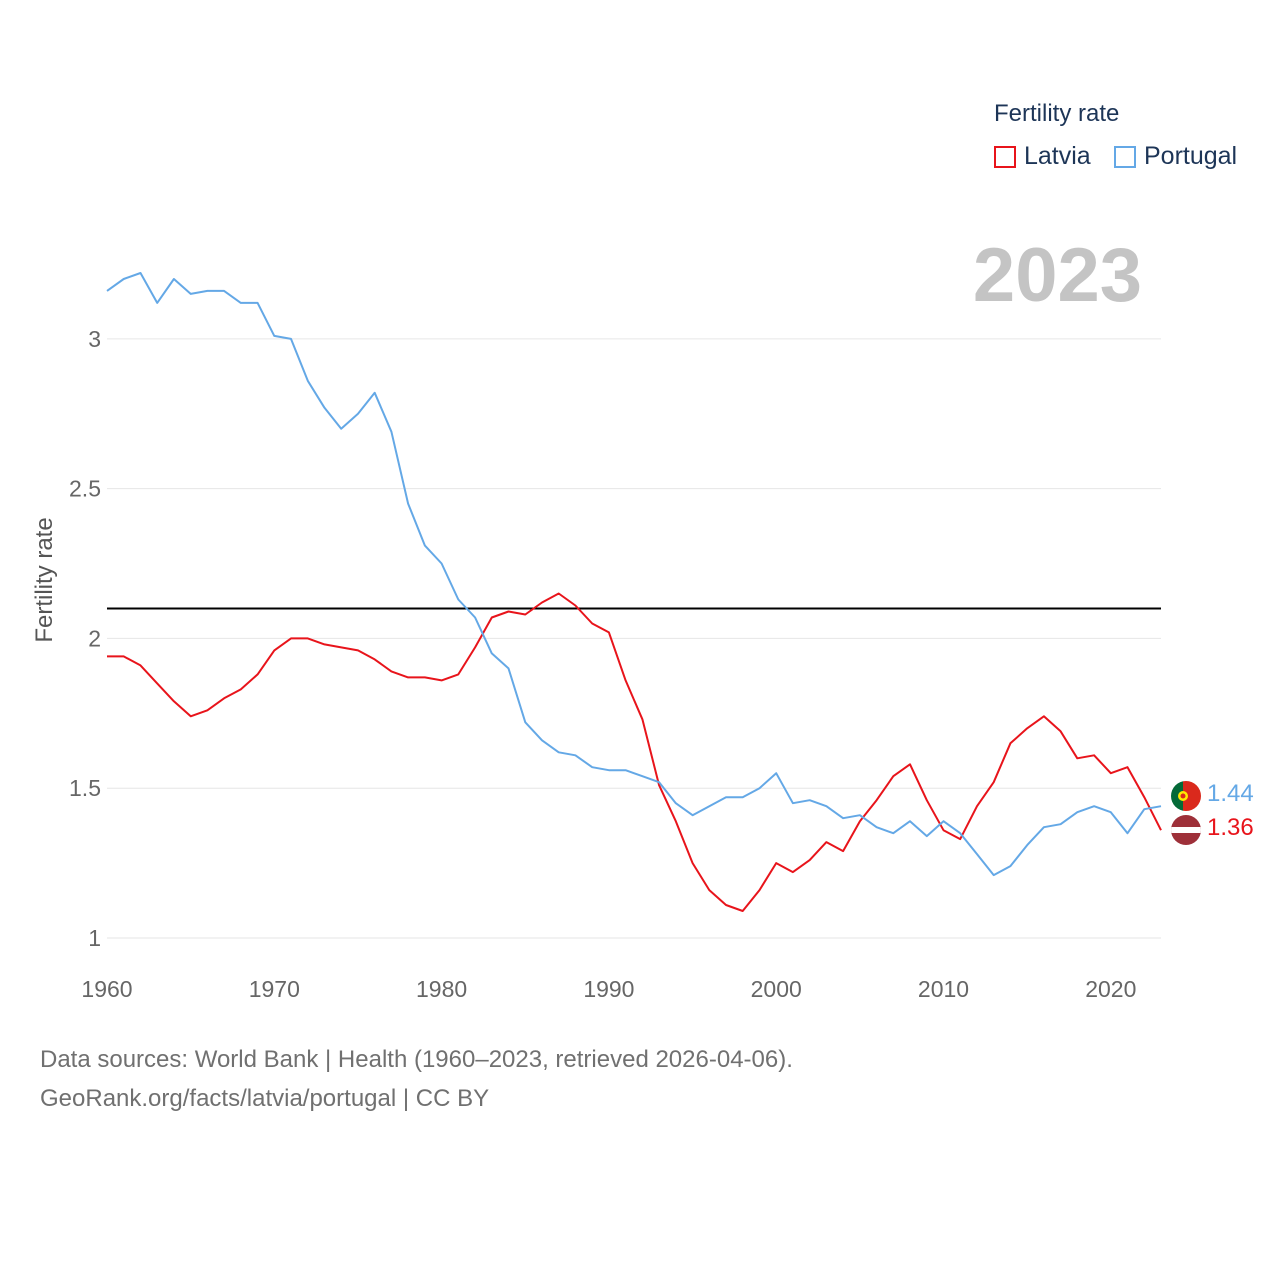 The height and width of the screenshot is (1280, 1280). What do you see at coordinates (1110, 989) in the screenshot?
I see `x-tick-label: 2020` at bounding box center [1110, 989].